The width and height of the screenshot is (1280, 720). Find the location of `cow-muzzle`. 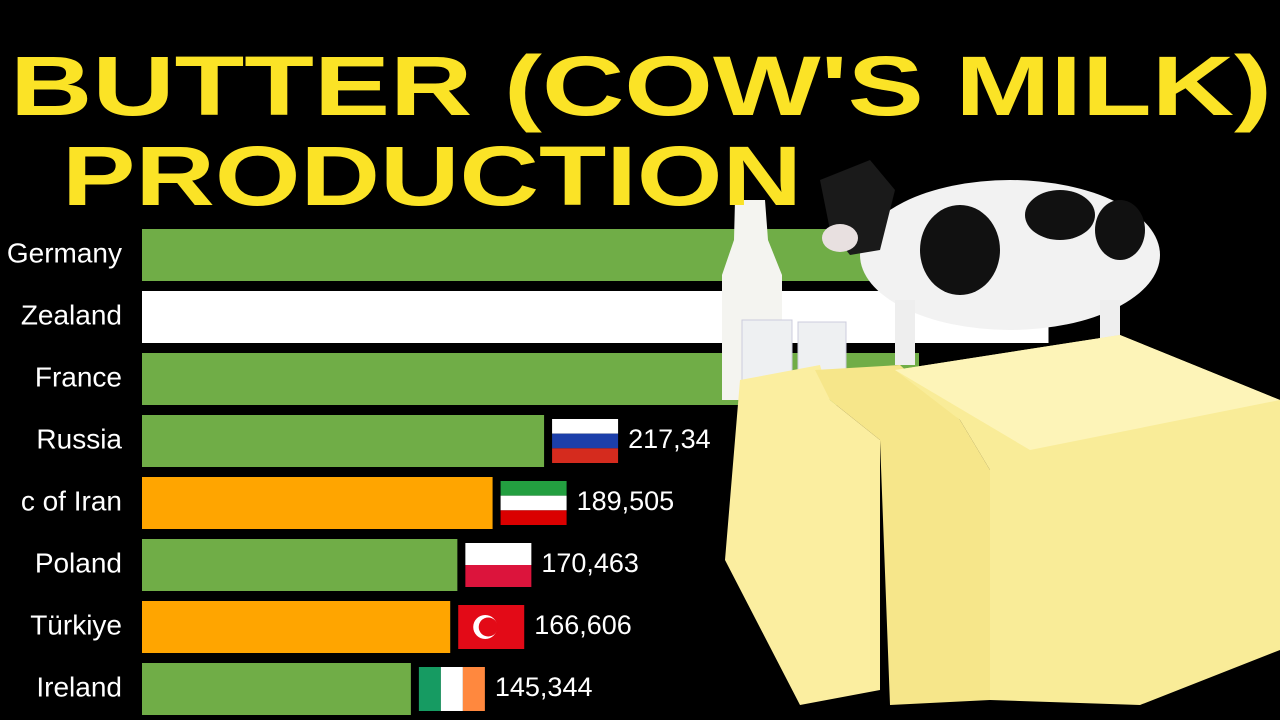

cow-muzzle is located at coordinates (840, 238).